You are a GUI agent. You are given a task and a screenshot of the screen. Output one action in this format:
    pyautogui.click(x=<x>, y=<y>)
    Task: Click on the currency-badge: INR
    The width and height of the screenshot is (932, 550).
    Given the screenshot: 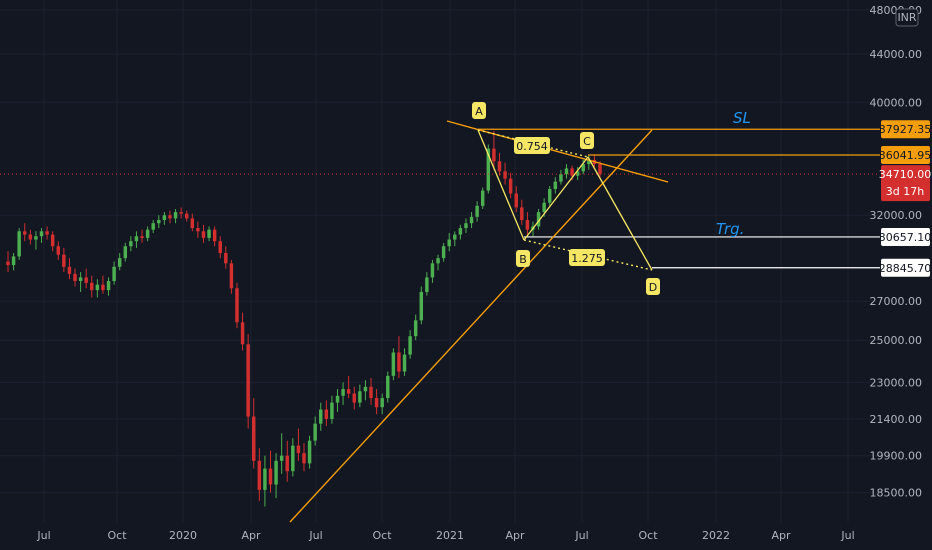 What is the action you would take?
    pyautogui.click(x=907, y=17)
    